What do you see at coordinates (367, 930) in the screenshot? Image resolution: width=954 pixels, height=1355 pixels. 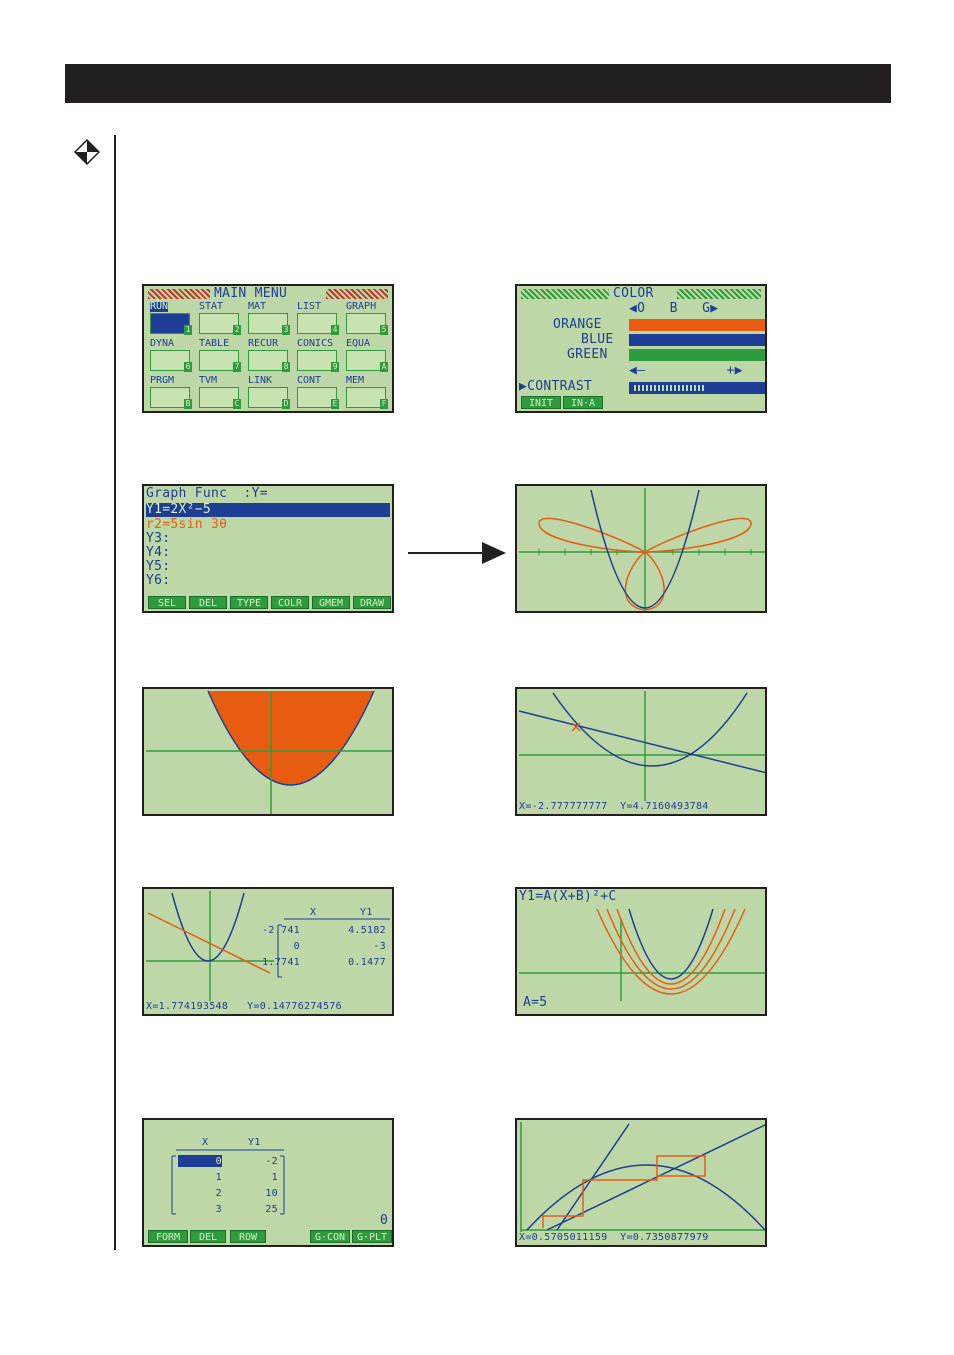 I see `table-cell: 4.5182` at bounding box center [367, 930].